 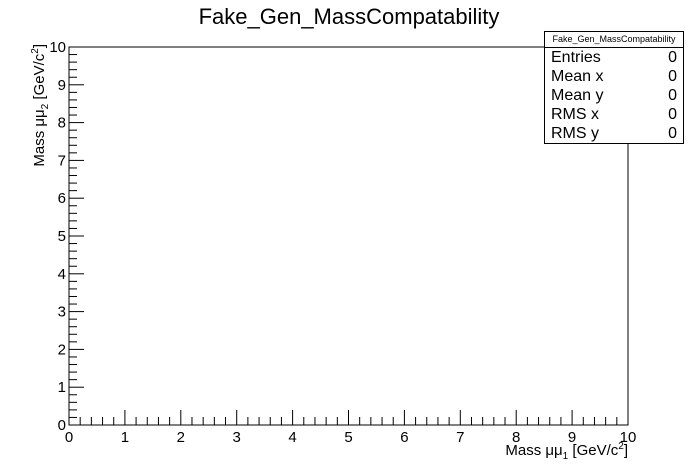 I want to click on stats-row-mean-y: Mean y 0, so click(x=614, y=95).